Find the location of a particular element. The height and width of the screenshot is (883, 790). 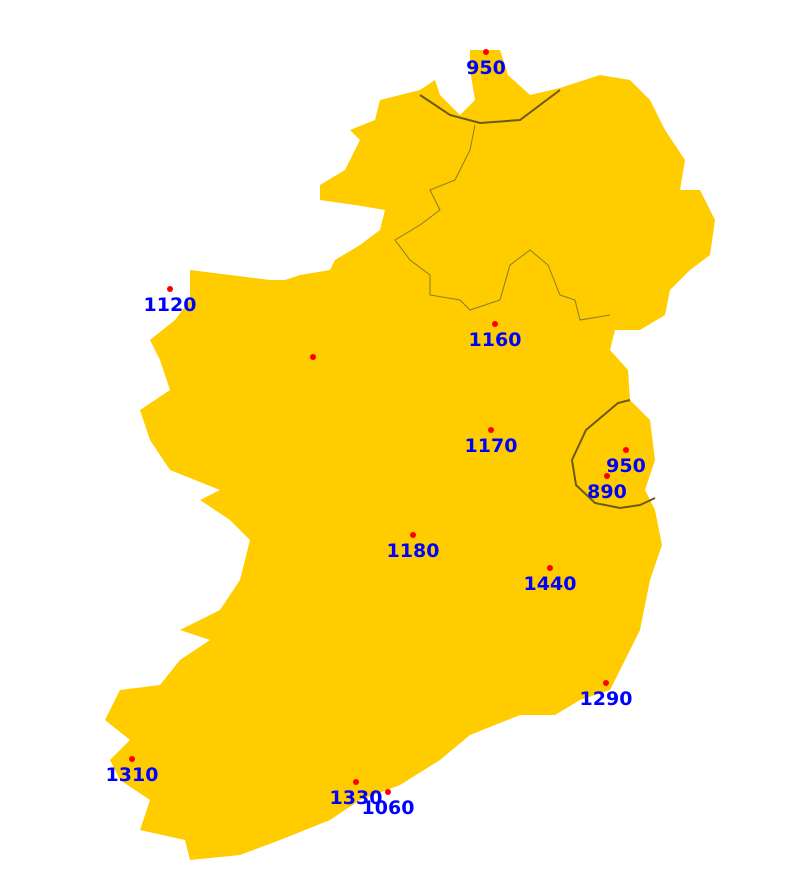

dublin-region-line is located at coordinates (613, 454).